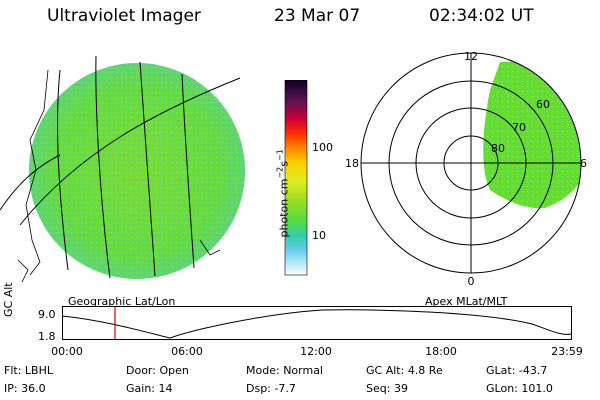  I want to click on info-glat: GLat: -43.7, so click(517, 370).